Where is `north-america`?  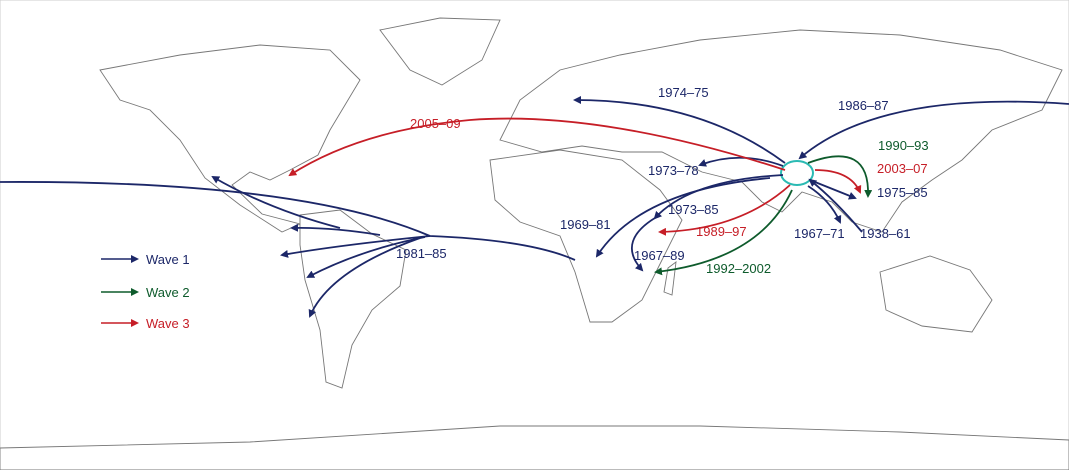
north-america is located at coordinates (230, 138).